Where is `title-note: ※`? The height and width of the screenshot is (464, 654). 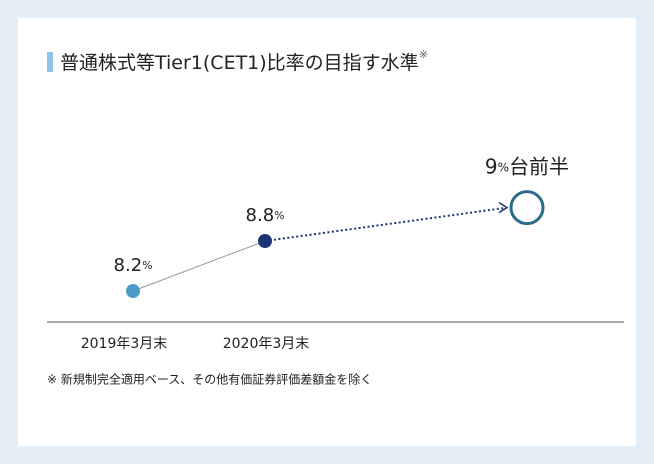 title-note: ※ is located at coordinates (423, 54).